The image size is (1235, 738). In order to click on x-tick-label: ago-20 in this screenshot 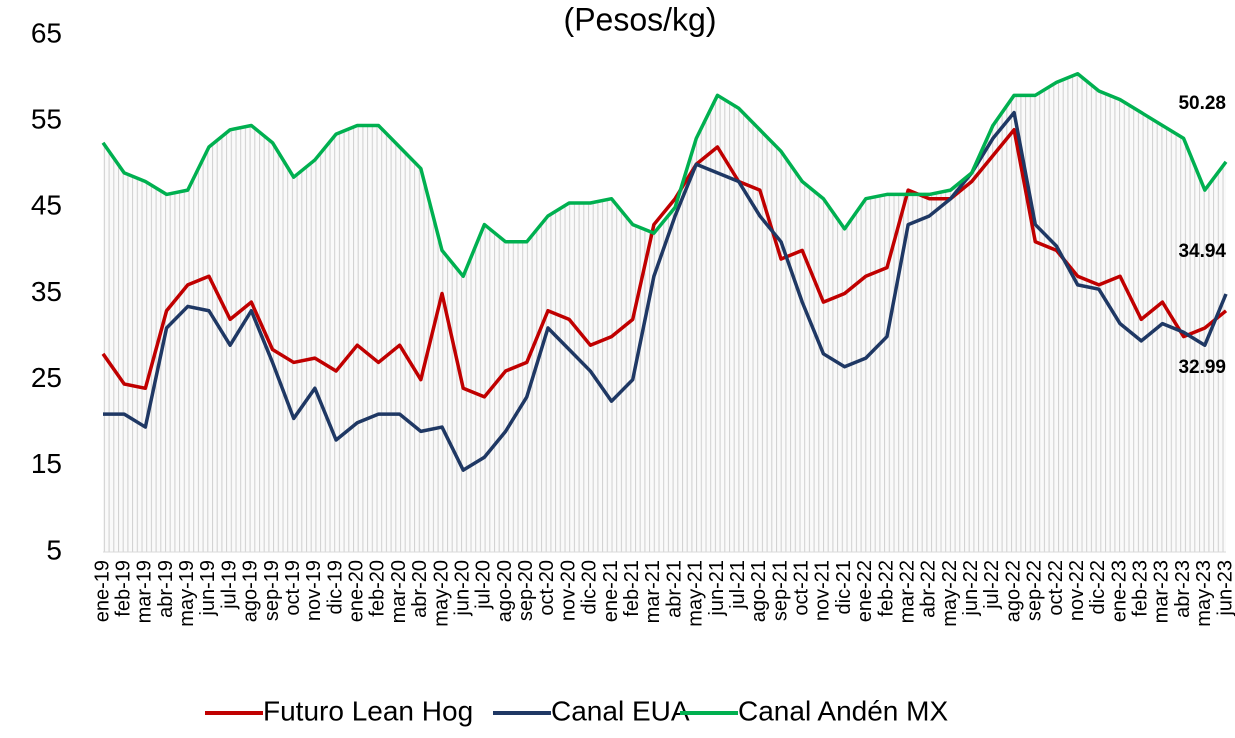, I will do `click(505, 591)`.